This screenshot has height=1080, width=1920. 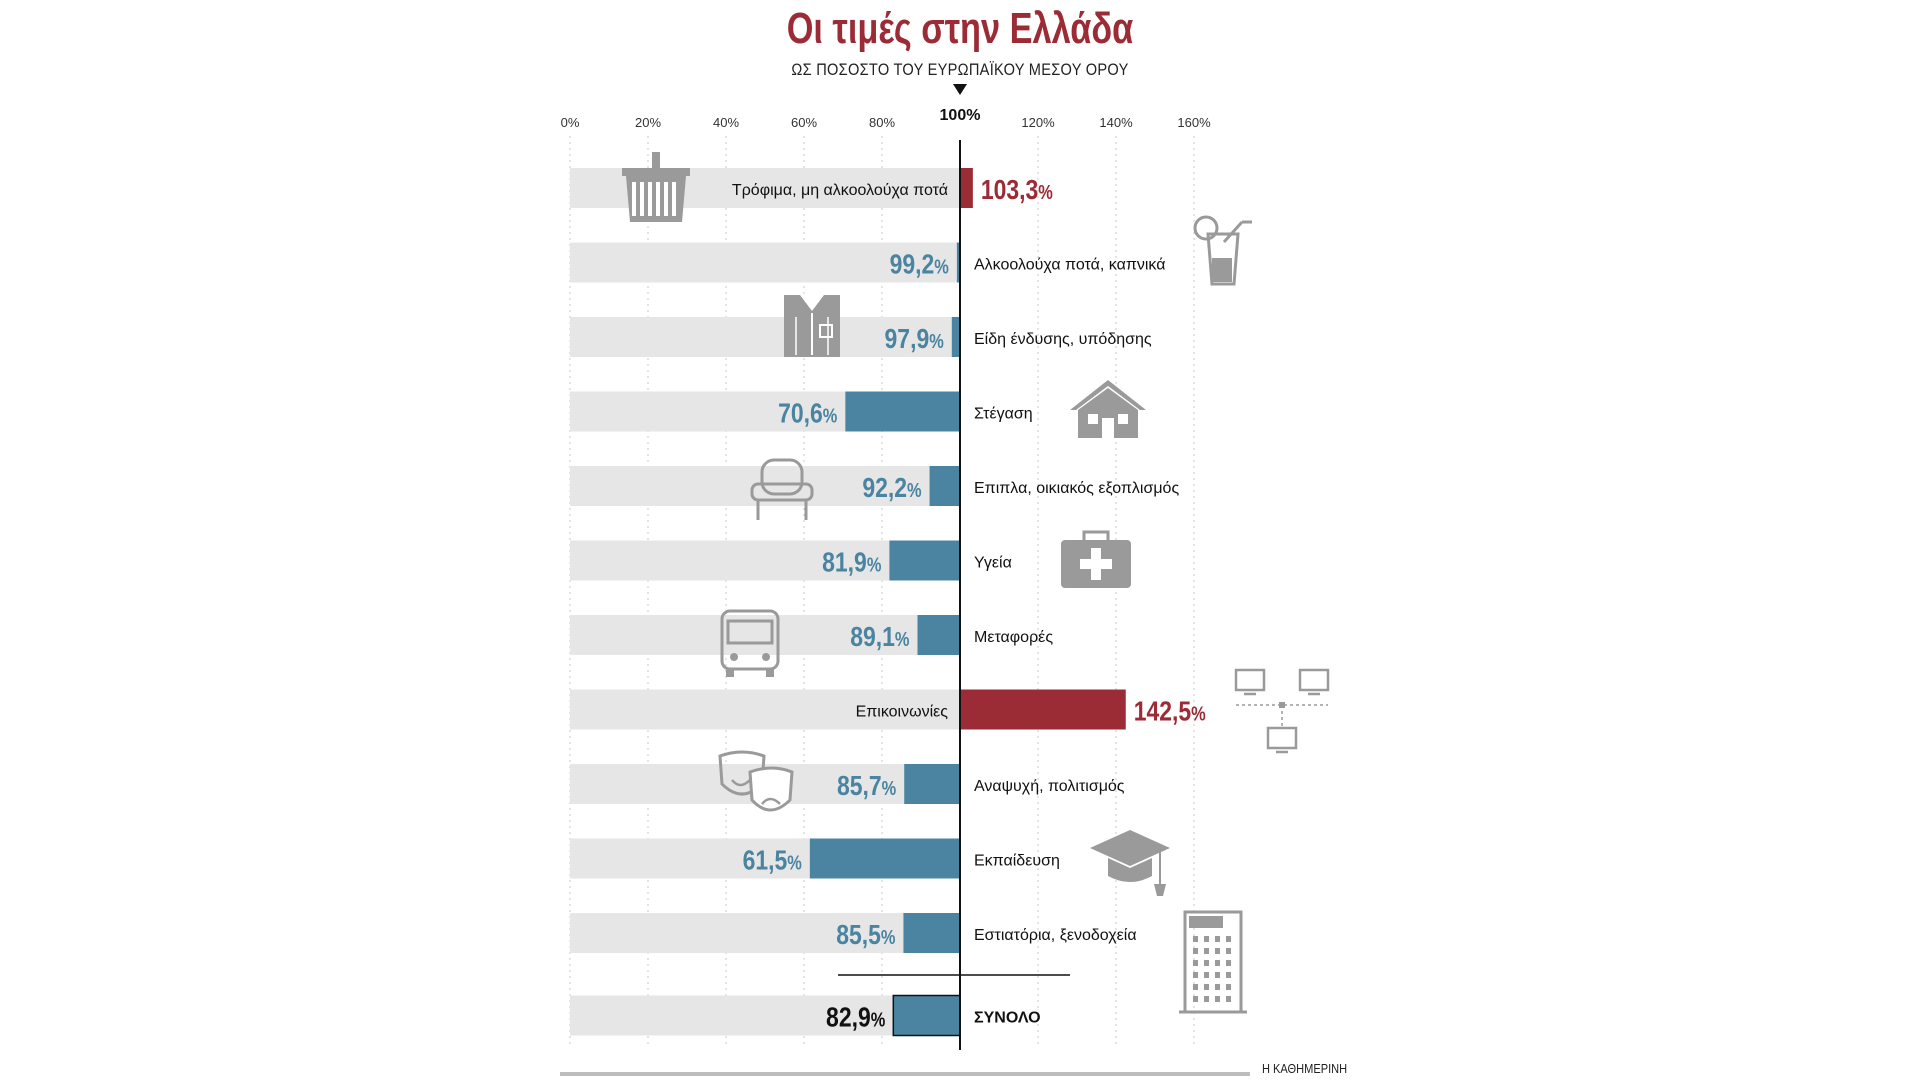 I want to click on bus-icon, so click(x=750, y=643).